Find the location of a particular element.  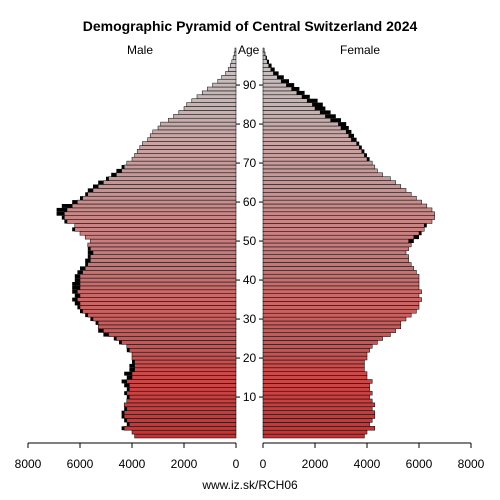

female-x-tick-label: 8000 is located at coordinates (471, 464).